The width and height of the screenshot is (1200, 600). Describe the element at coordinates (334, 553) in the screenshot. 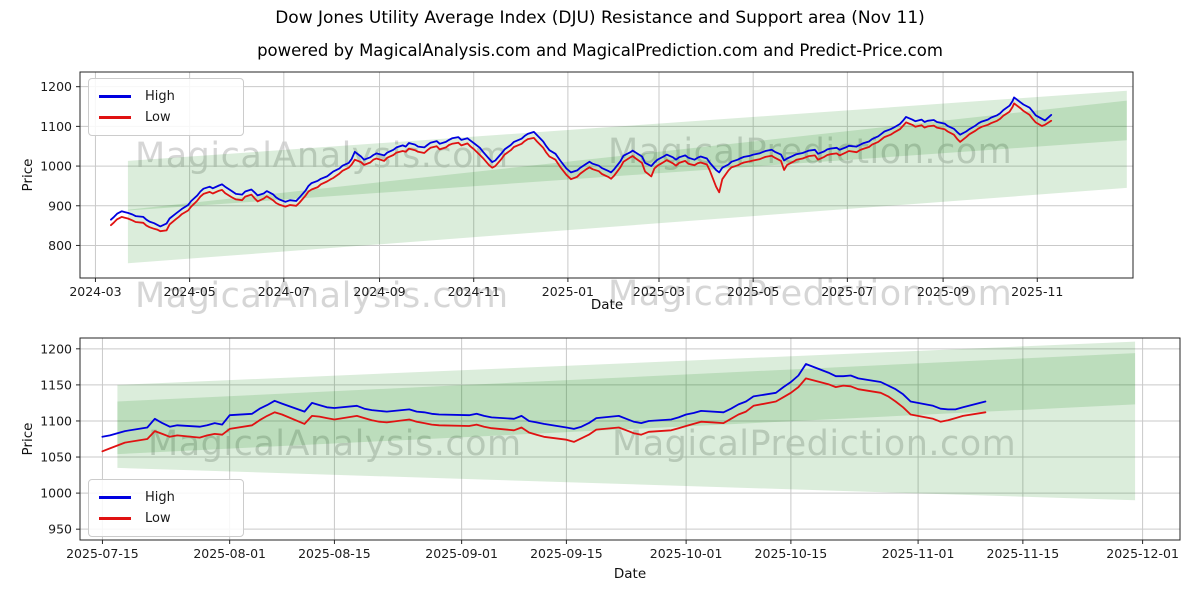

I see `x-tick-label: 2025-08-15` at that location.